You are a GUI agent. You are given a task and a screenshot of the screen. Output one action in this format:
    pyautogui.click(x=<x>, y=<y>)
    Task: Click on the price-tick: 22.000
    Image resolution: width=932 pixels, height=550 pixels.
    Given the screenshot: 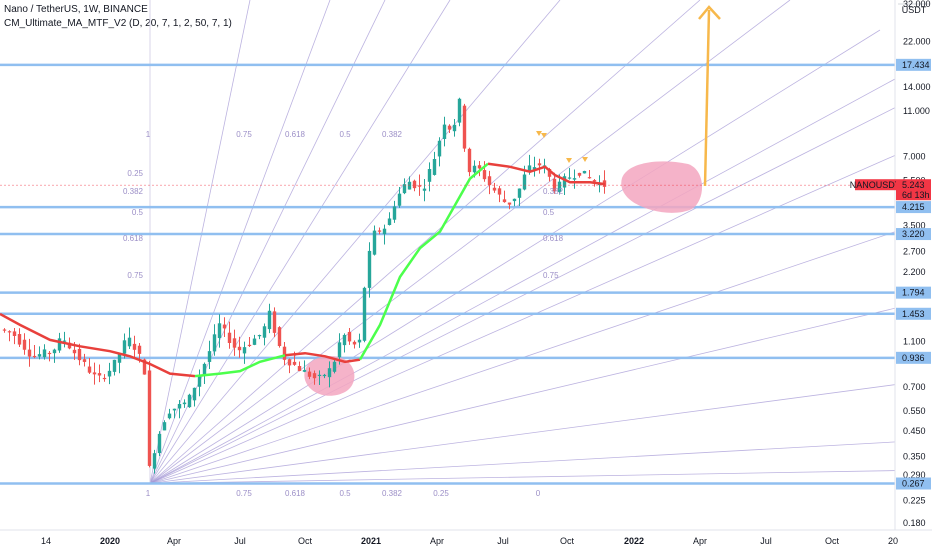 What is the action you would take?
    pyautogui.click(x=917, y=42)
    